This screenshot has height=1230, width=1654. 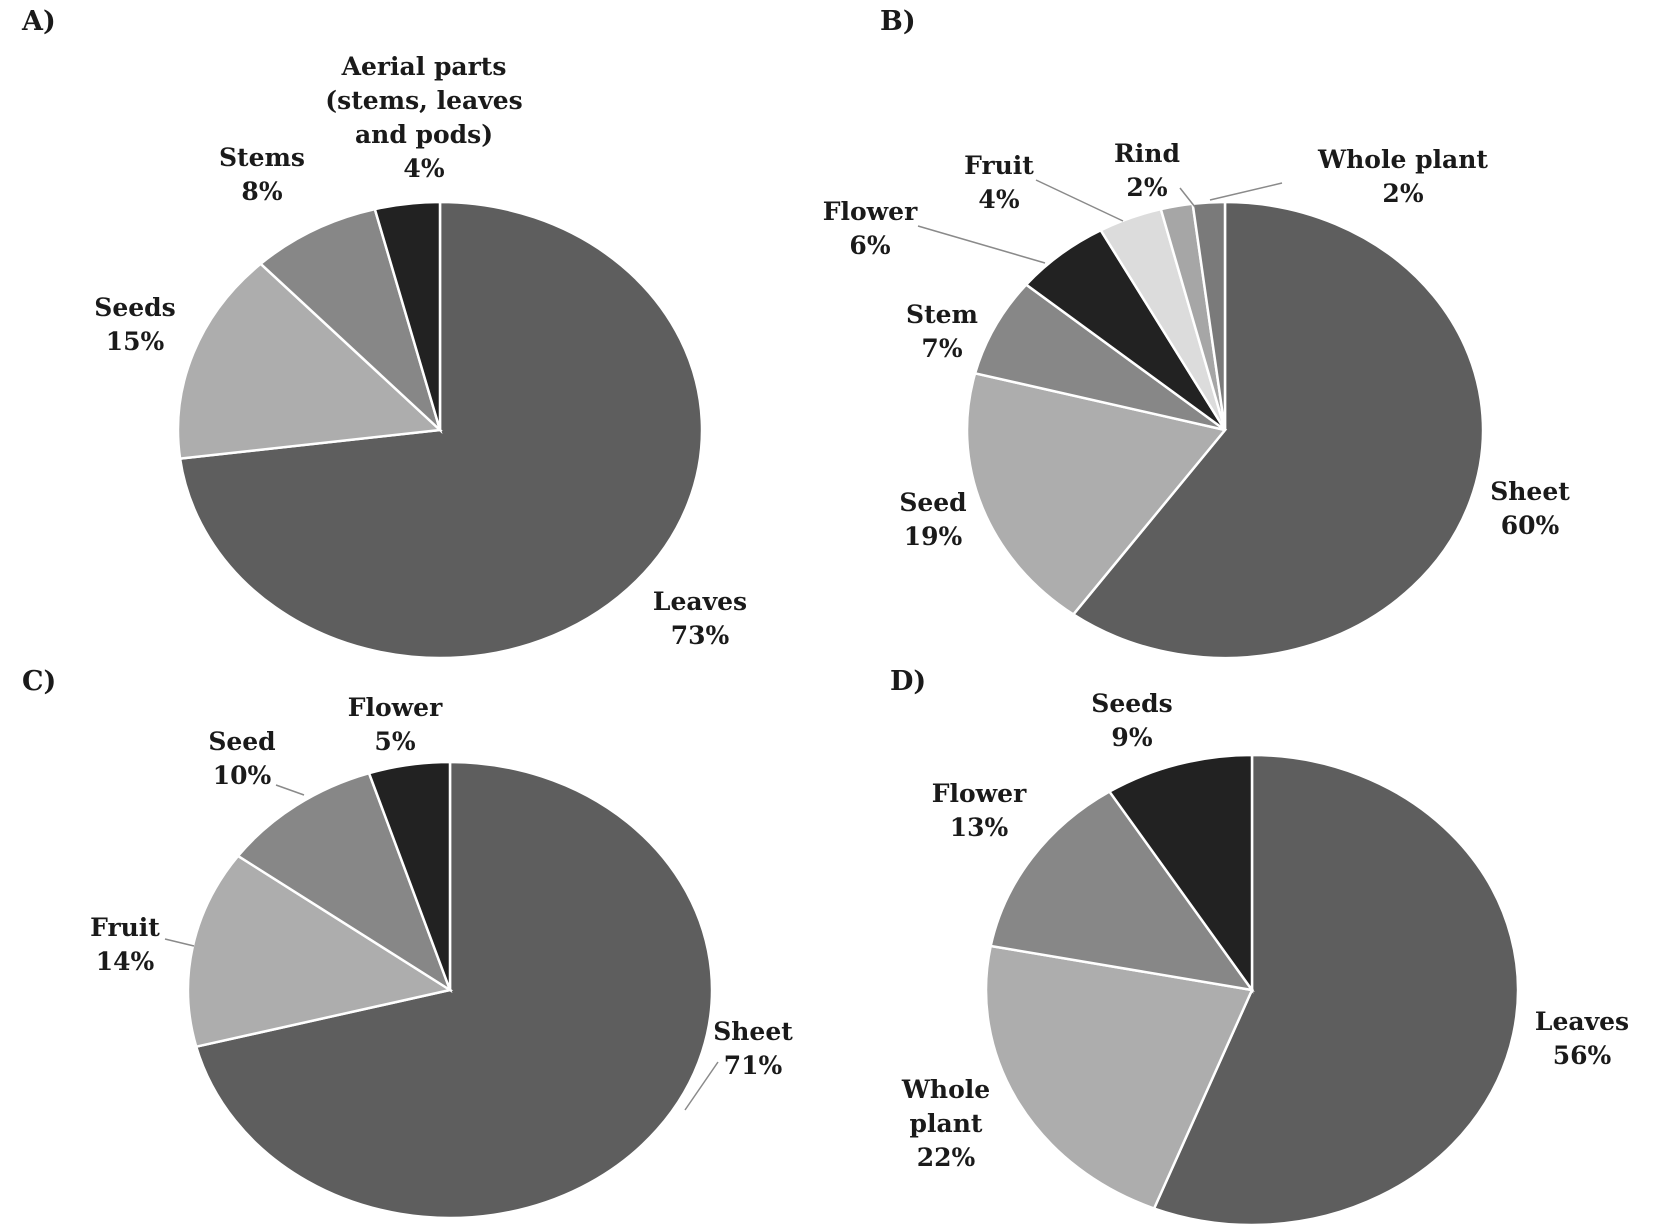 I want to click on slice-percent-label: 5%, so click(x=394, y=741).